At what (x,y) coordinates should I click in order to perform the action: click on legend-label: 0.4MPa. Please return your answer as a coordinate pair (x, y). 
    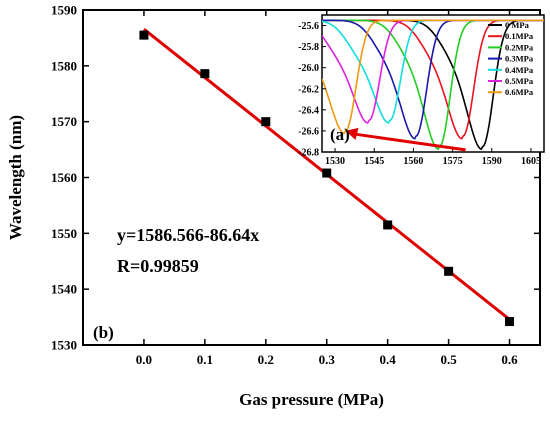
    Looking at the image, I should click on (519, 70).